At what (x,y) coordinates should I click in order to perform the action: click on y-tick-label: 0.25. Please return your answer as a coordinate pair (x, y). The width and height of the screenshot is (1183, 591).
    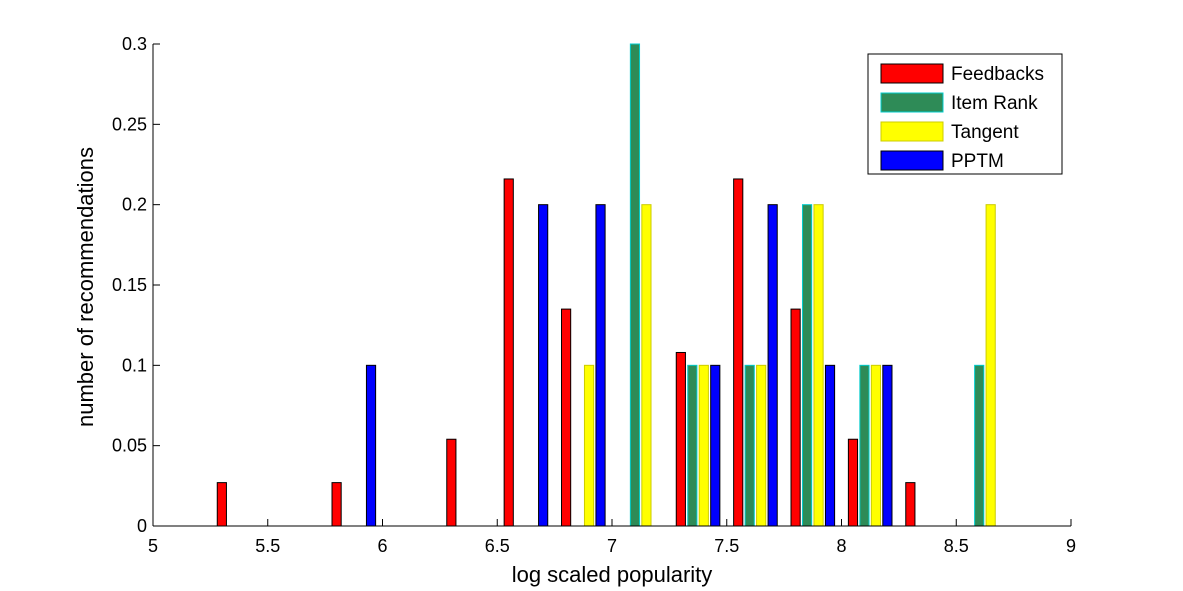
    Looking at the image, I should click on (129, 124).